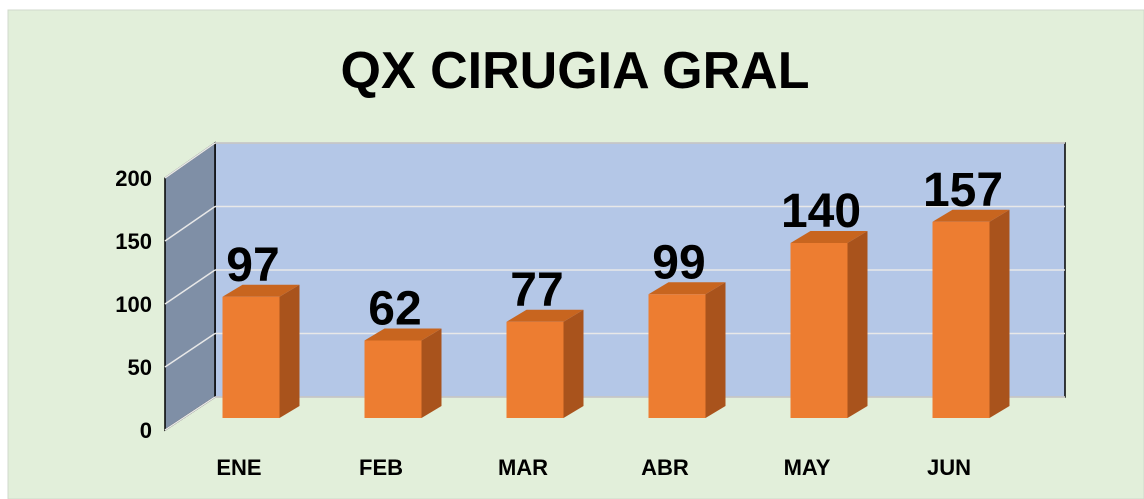  What do you see at coordinates (575, 71) in the screenshot?
I see `chart-title: QX CIRUGIA GRAL` at bounding box center [575, 71].